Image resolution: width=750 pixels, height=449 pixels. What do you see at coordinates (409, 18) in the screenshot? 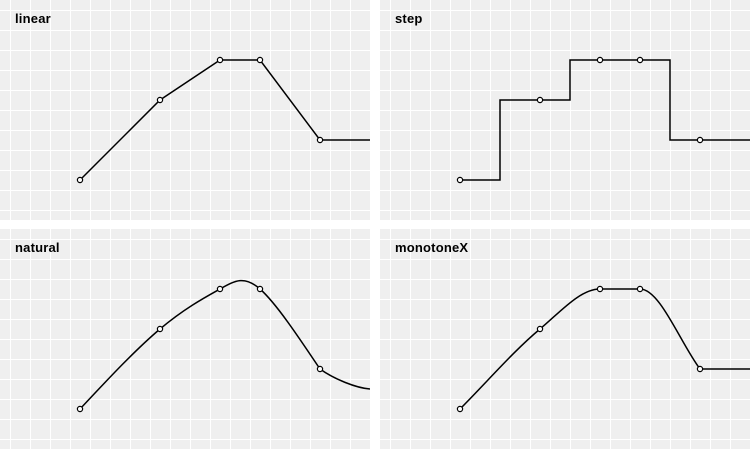
I see `chart-title-step: step` at bounding box center [409, 18].